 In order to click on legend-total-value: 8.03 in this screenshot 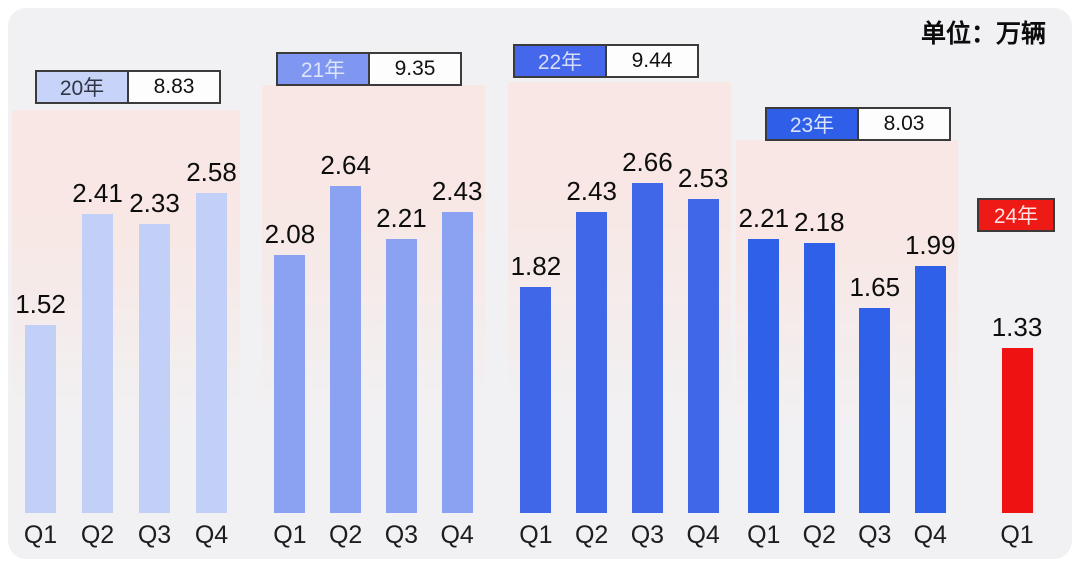, I will do `click(903, 124)`.